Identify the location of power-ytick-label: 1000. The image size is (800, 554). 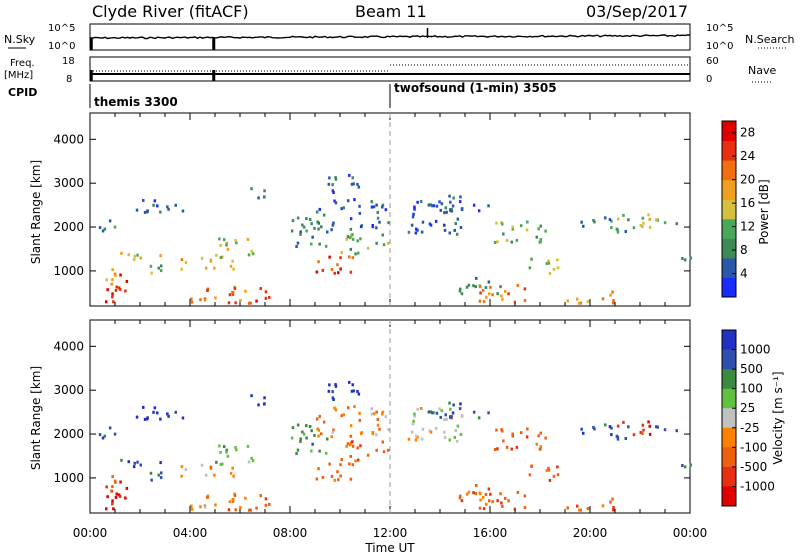
(68, 271).